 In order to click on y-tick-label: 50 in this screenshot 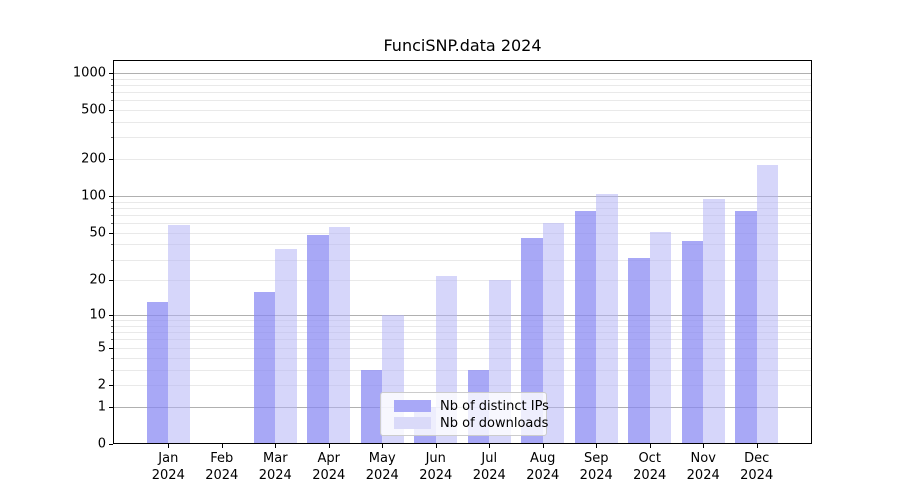, I will do `click(97, 233)`.